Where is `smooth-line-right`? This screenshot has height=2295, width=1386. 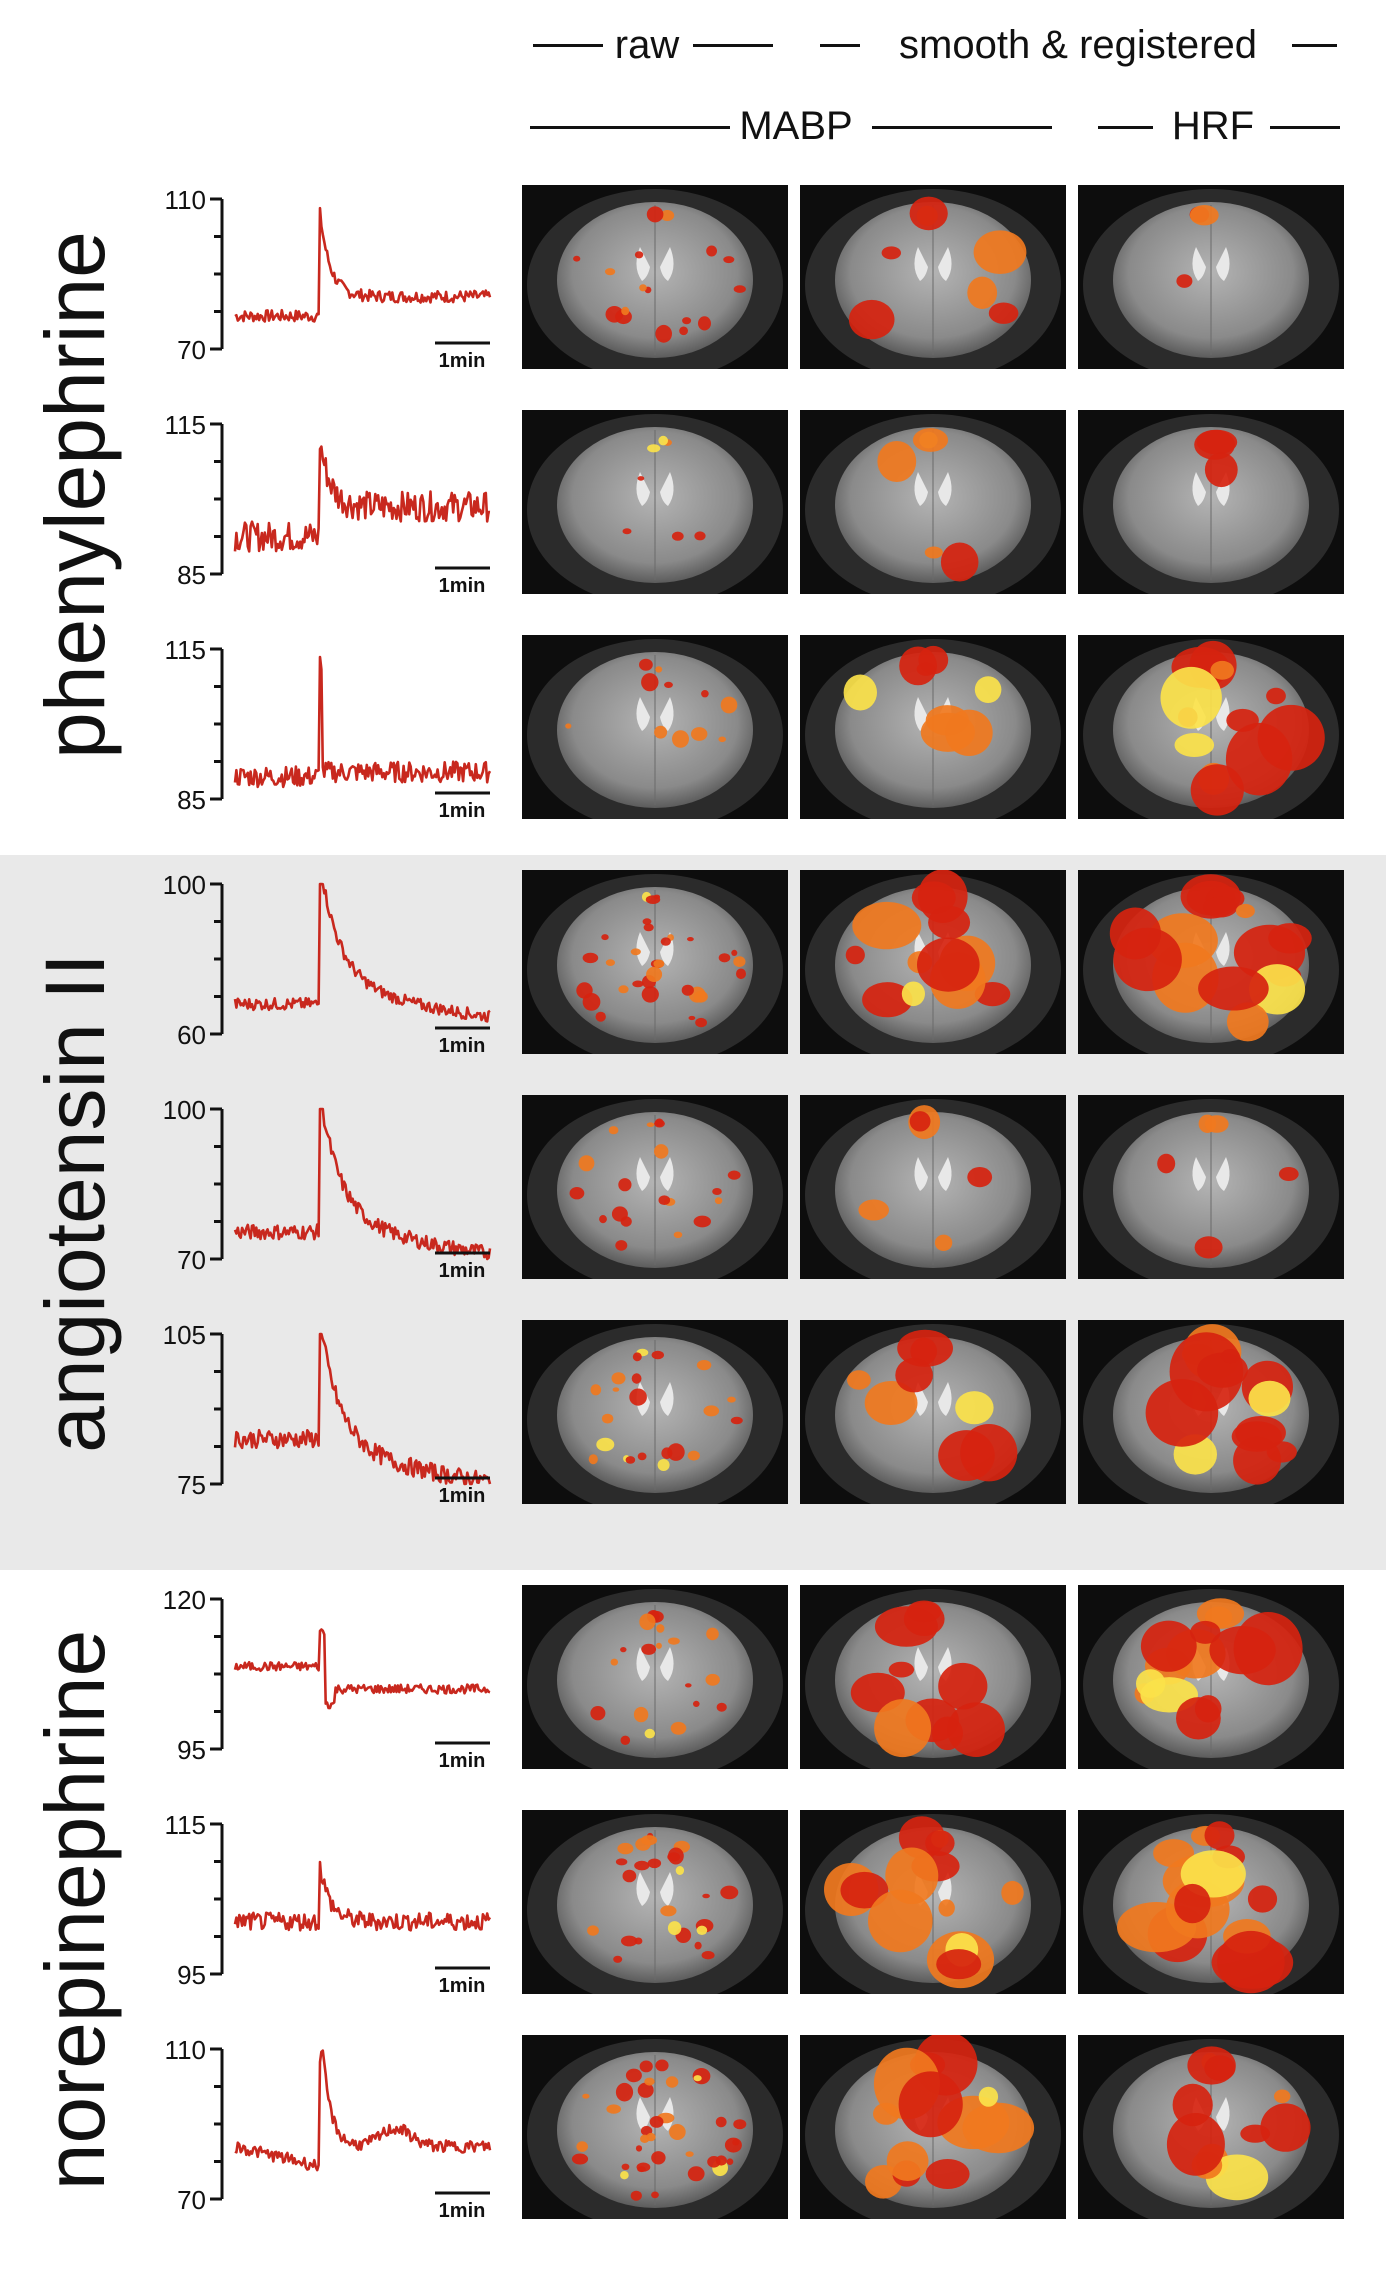 smooth-line-right is located at coordinates (1314, 45).